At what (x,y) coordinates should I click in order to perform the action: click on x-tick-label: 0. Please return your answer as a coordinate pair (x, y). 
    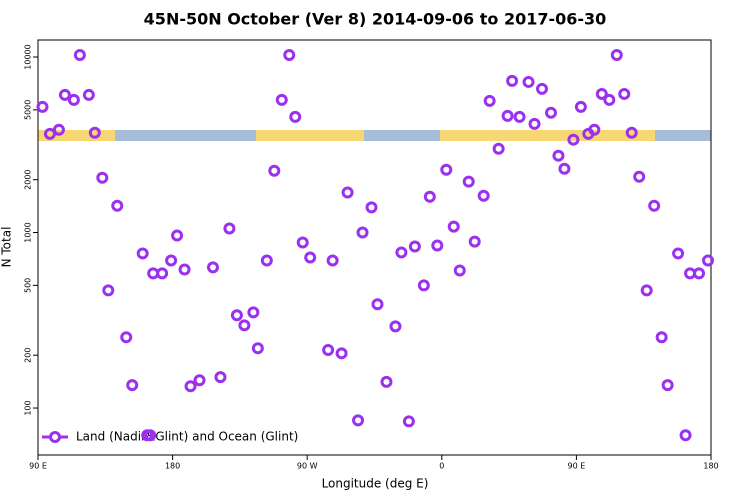
    Looking at the image, I should click on (441, 466).